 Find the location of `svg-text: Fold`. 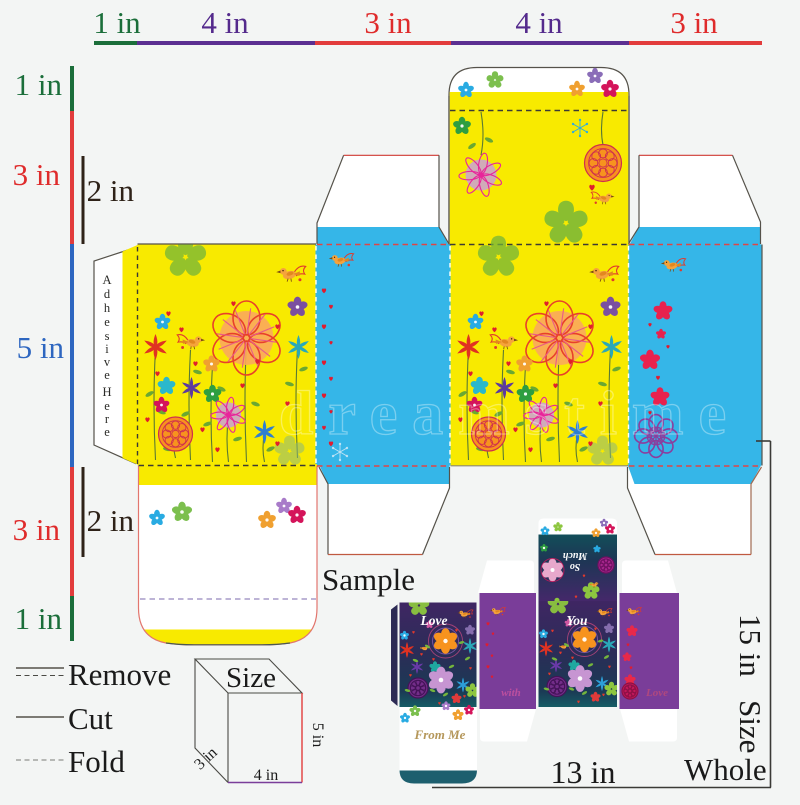

svg-text: Fold is located at coordinates (96, 761).